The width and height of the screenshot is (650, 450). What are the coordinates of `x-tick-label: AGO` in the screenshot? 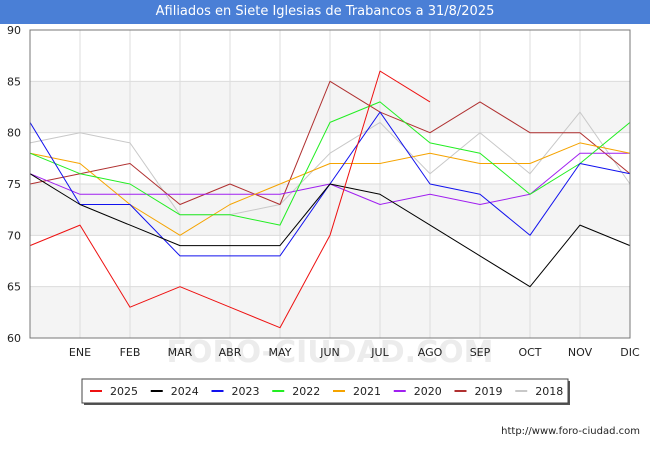 It's located at (430, 352).